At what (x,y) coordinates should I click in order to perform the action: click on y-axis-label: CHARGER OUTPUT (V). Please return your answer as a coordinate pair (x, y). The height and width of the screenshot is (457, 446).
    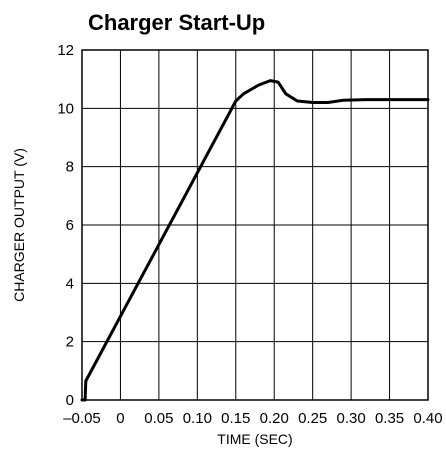
    Looking at the image, I should click on (19, 225).